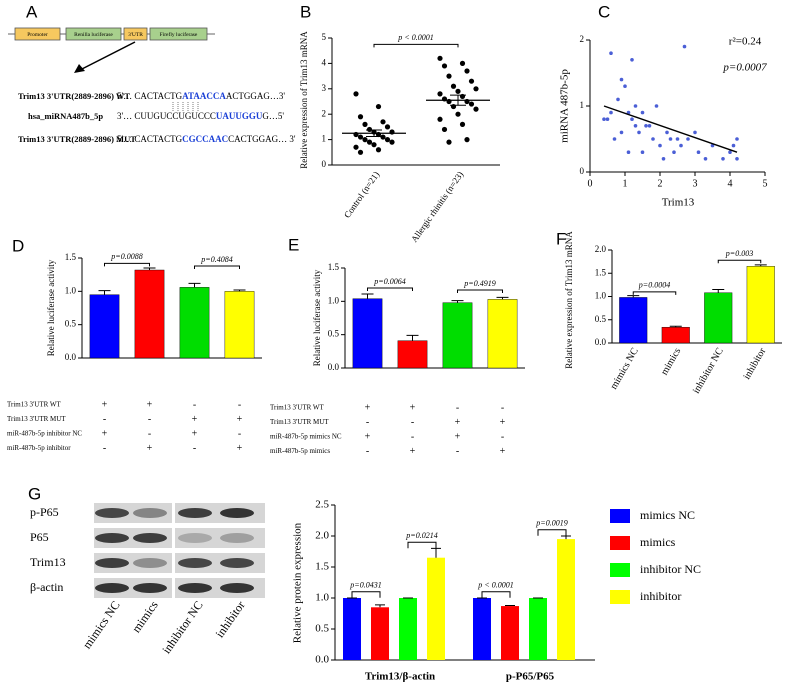 This screenshot has width=800, height=683. Describe the element at coordinates (400, 677) in the screenshot. I see `x-tick-label: Trim13/β-actin` at that location.